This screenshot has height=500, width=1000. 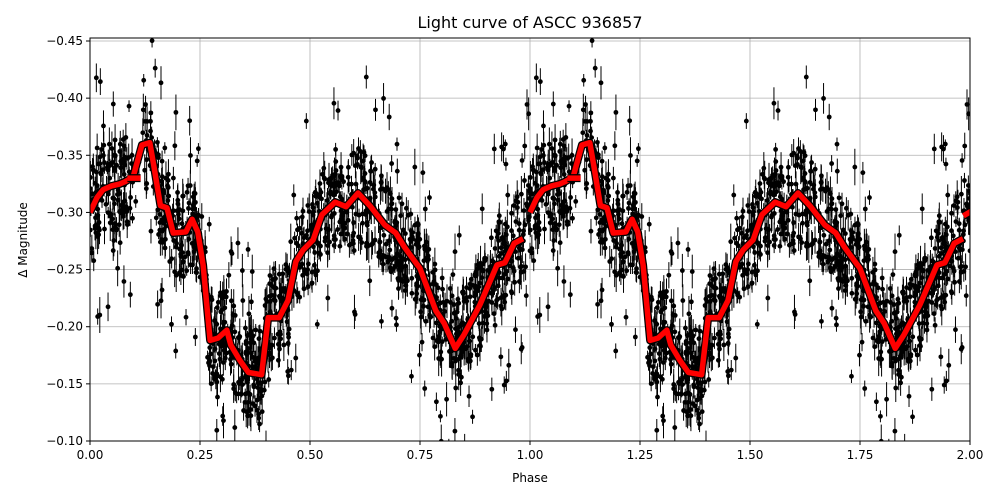 I want to click on y-axis-ticks: −0.45−0.40−0.35−0.30−0.25−0.20−0.15−0.10, so click(x=68, y=241).